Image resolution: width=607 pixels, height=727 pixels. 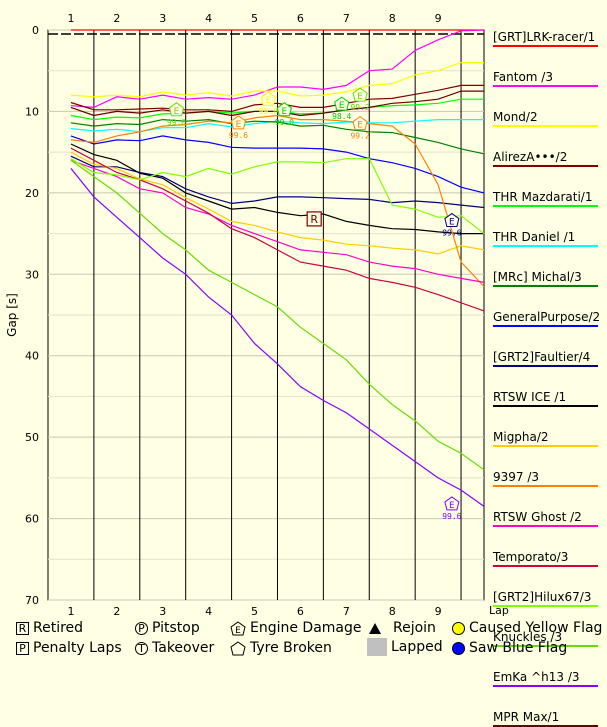 I want to click on x-tick-label-1: 2, so click(x=116, y=611).